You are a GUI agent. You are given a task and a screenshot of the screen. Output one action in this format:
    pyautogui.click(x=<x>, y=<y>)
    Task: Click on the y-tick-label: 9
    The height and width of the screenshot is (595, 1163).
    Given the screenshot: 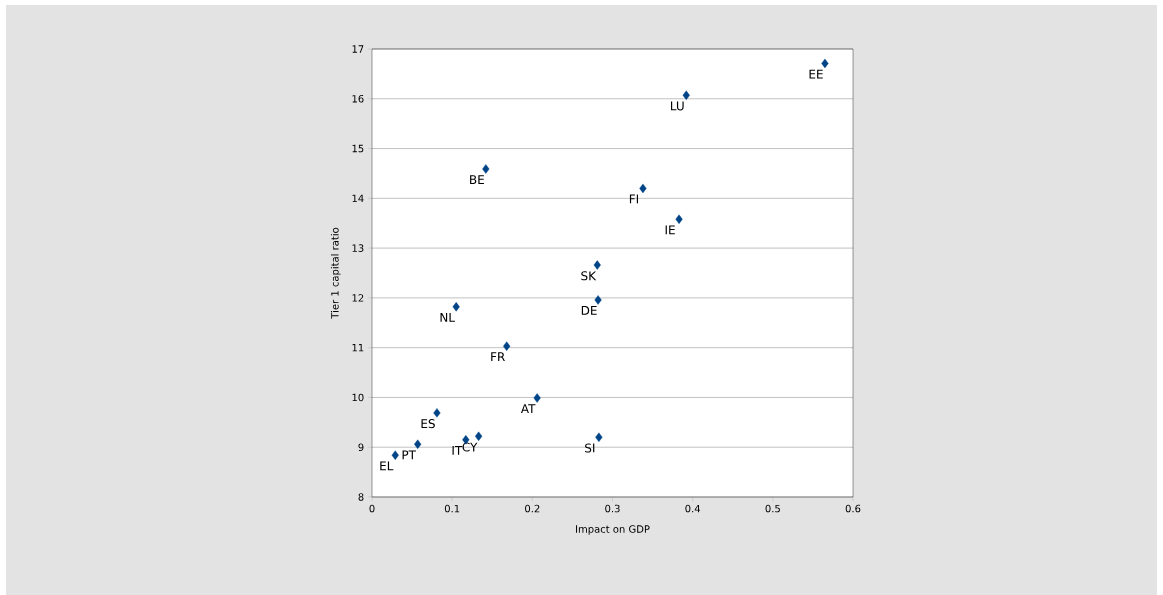 What is the action you would take?
    pyautogui.click(x=361, y=447)
    